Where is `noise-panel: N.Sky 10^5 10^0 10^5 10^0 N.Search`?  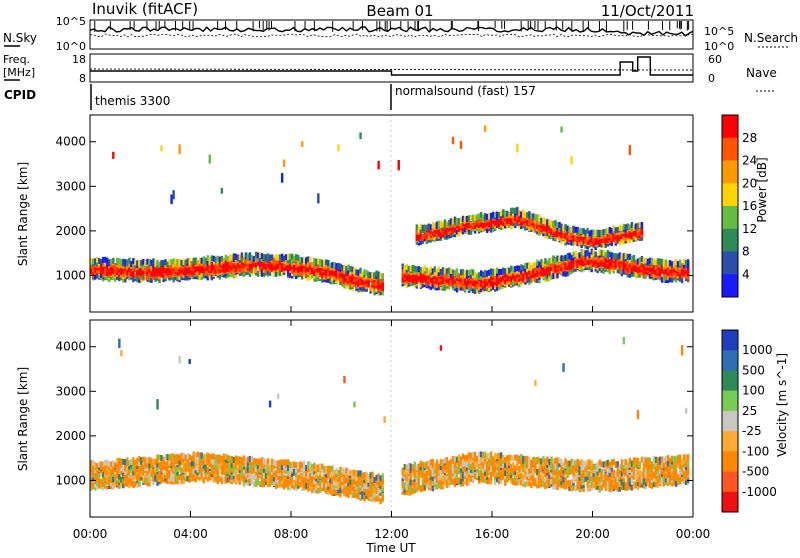 noise-panel: N.Sky 10^5 10^0 10^5 10^0 N.Search is located at coordinates (400, 34).